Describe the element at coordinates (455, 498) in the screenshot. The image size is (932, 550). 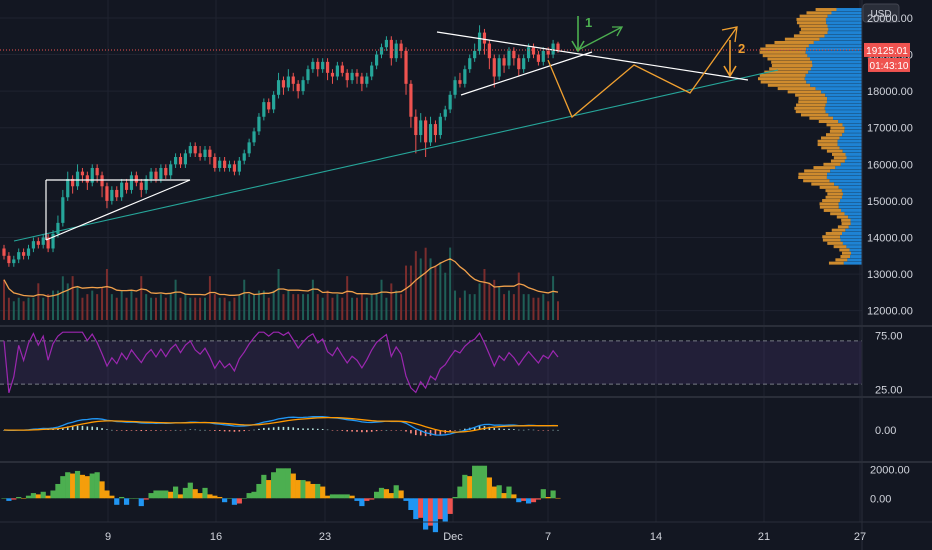
I see `momentum-pane: 2000.00 0.00` at that location.